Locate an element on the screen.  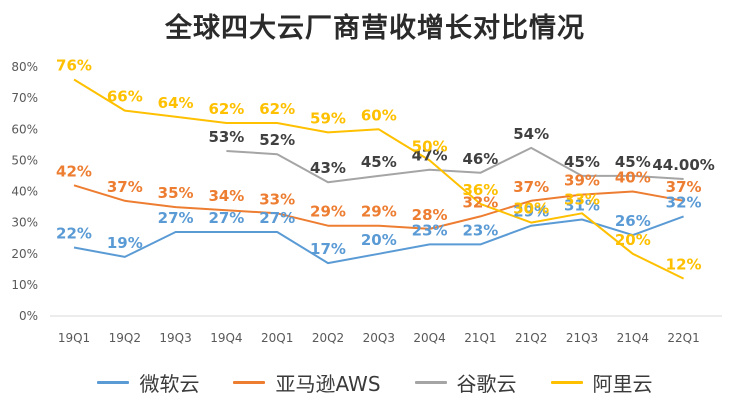
x-tick-label: 19Q1 is located at coordinates (74, 338).